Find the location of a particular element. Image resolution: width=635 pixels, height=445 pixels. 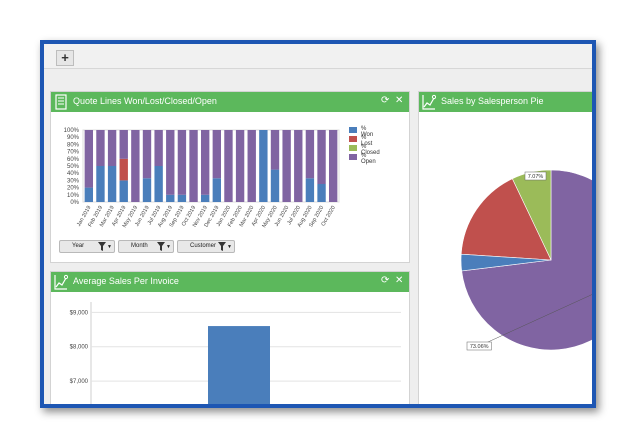

document-icon is located at coordinates (61, 102).